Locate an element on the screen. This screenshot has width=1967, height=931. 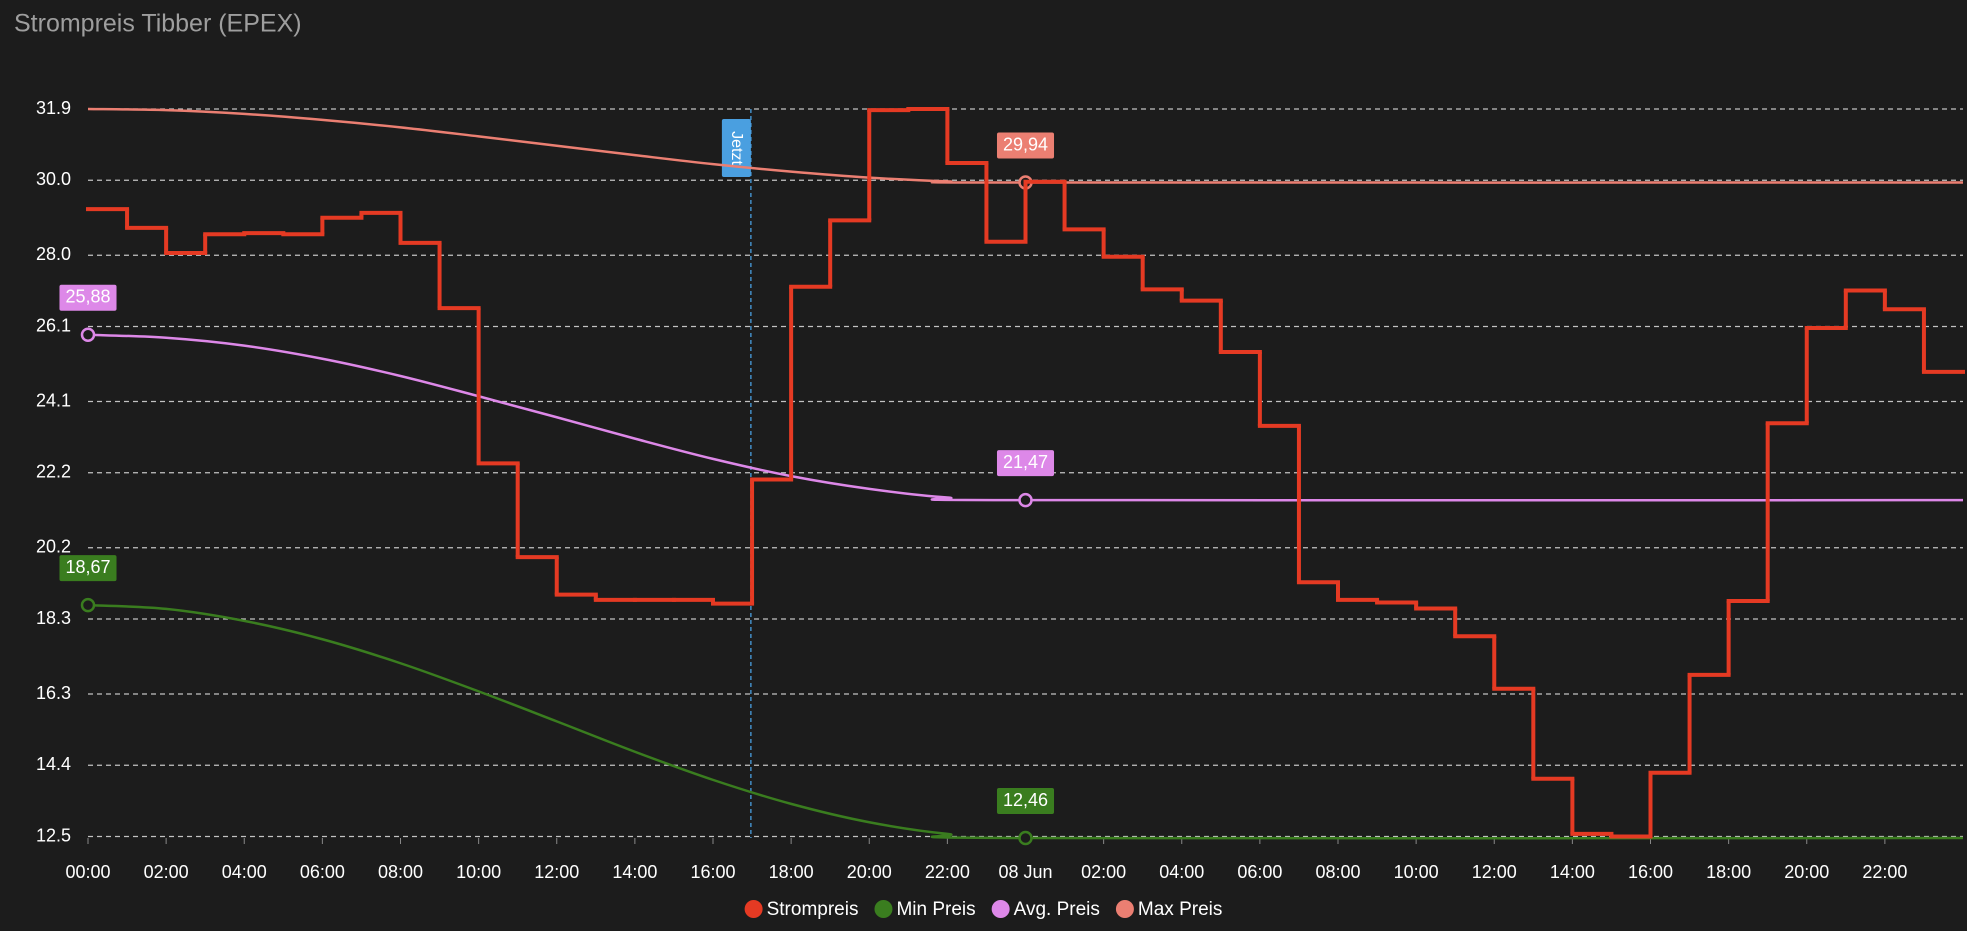
value-label: 18,67 is located at coordinates (88, 568).